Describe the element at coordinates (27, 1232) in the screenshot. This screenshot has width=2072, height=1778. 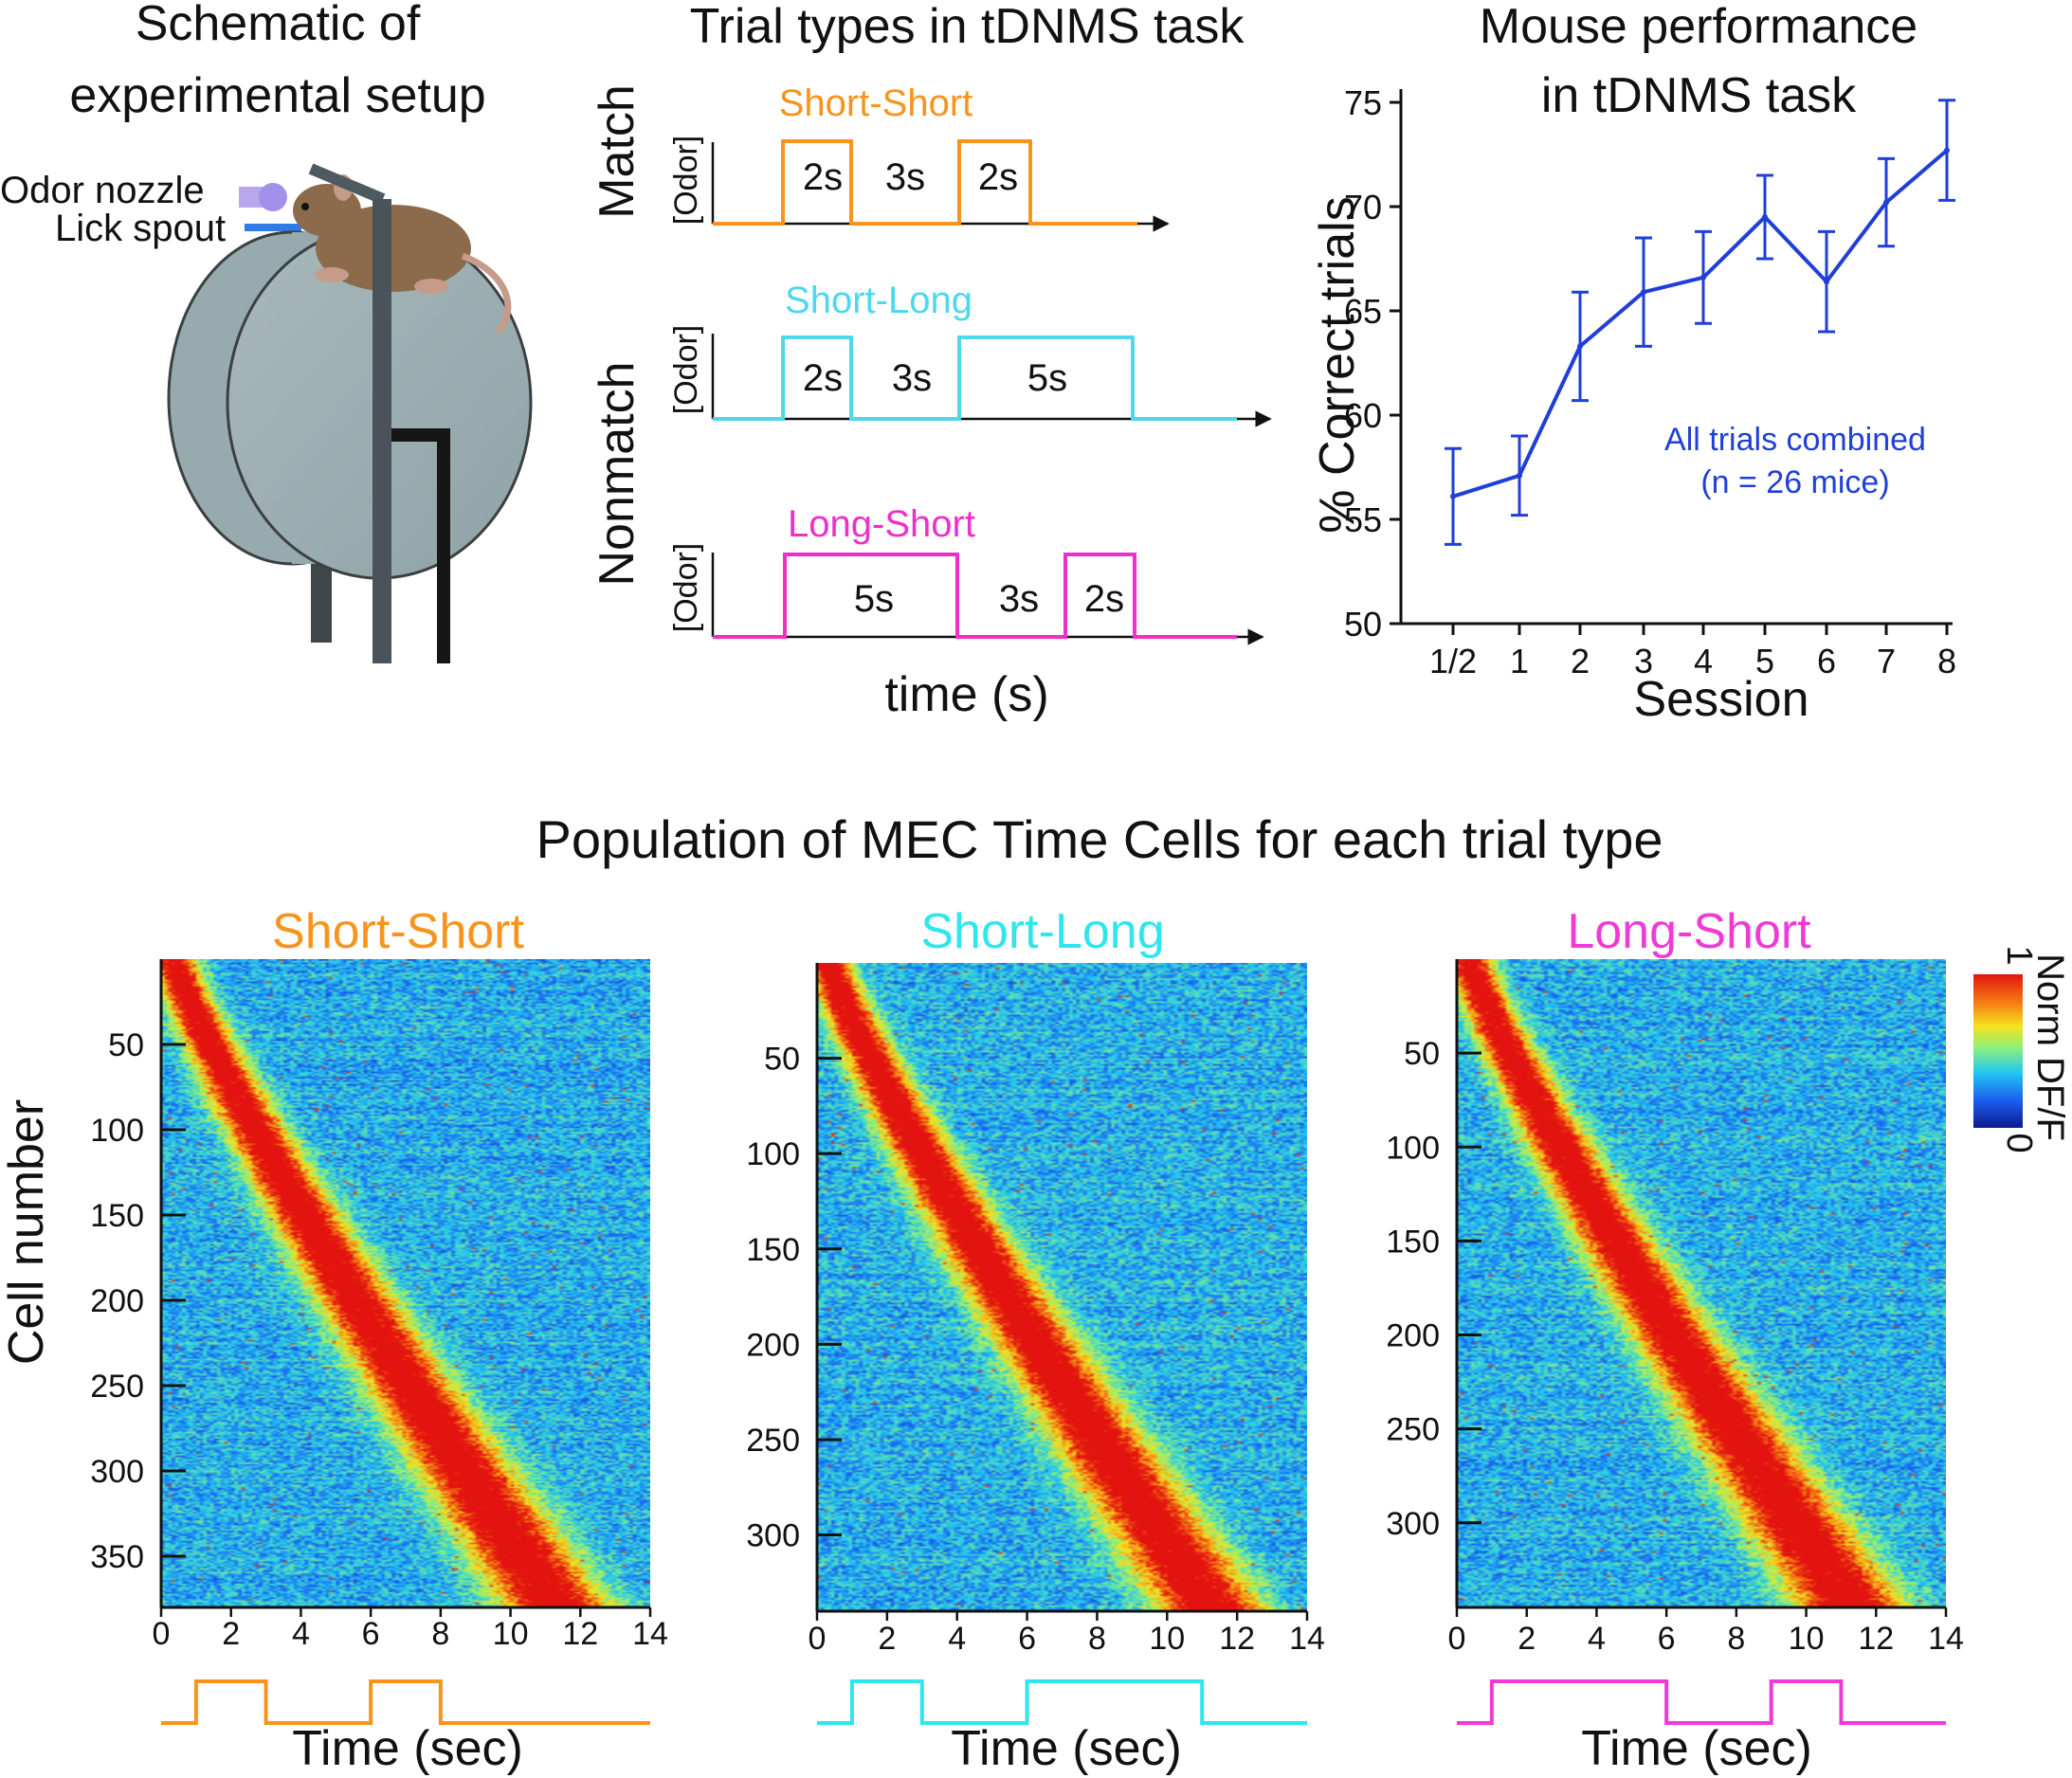
I see `cell-number-ylabel: Cell number` at that location.